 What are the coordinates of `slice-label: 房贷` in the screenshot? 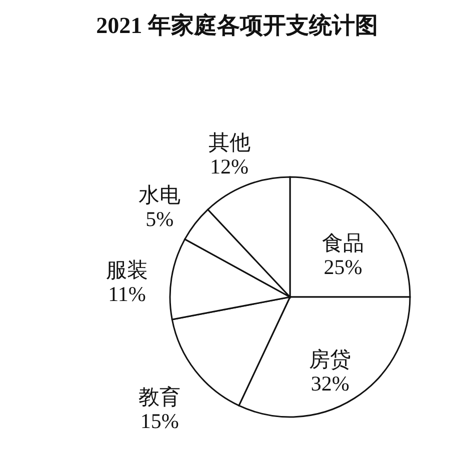 It's located at (330, 359).